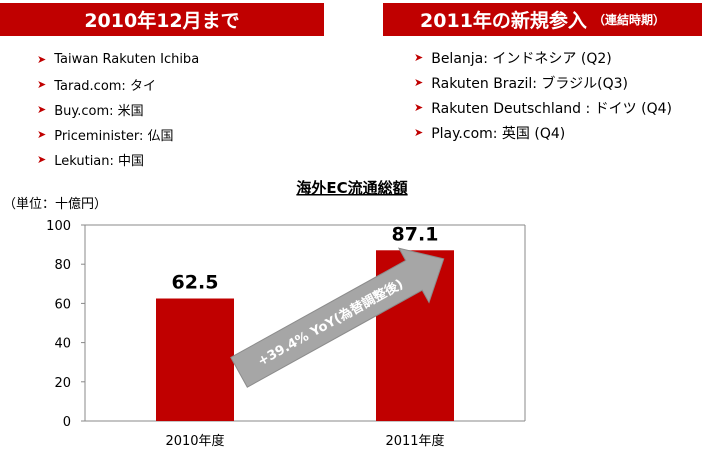 This screenshot has width=702, height=453. Describe the element at coordinates (195, 283) in the screenshot. I see `bar-value-label: 62.5` at that location.